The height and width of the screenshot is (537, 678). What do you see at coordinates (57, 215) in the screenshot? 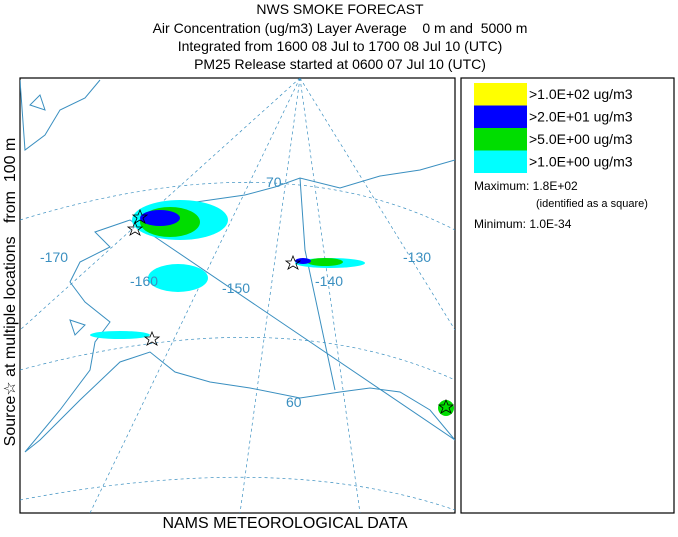
I see `island` at bounding box center [57, 215].